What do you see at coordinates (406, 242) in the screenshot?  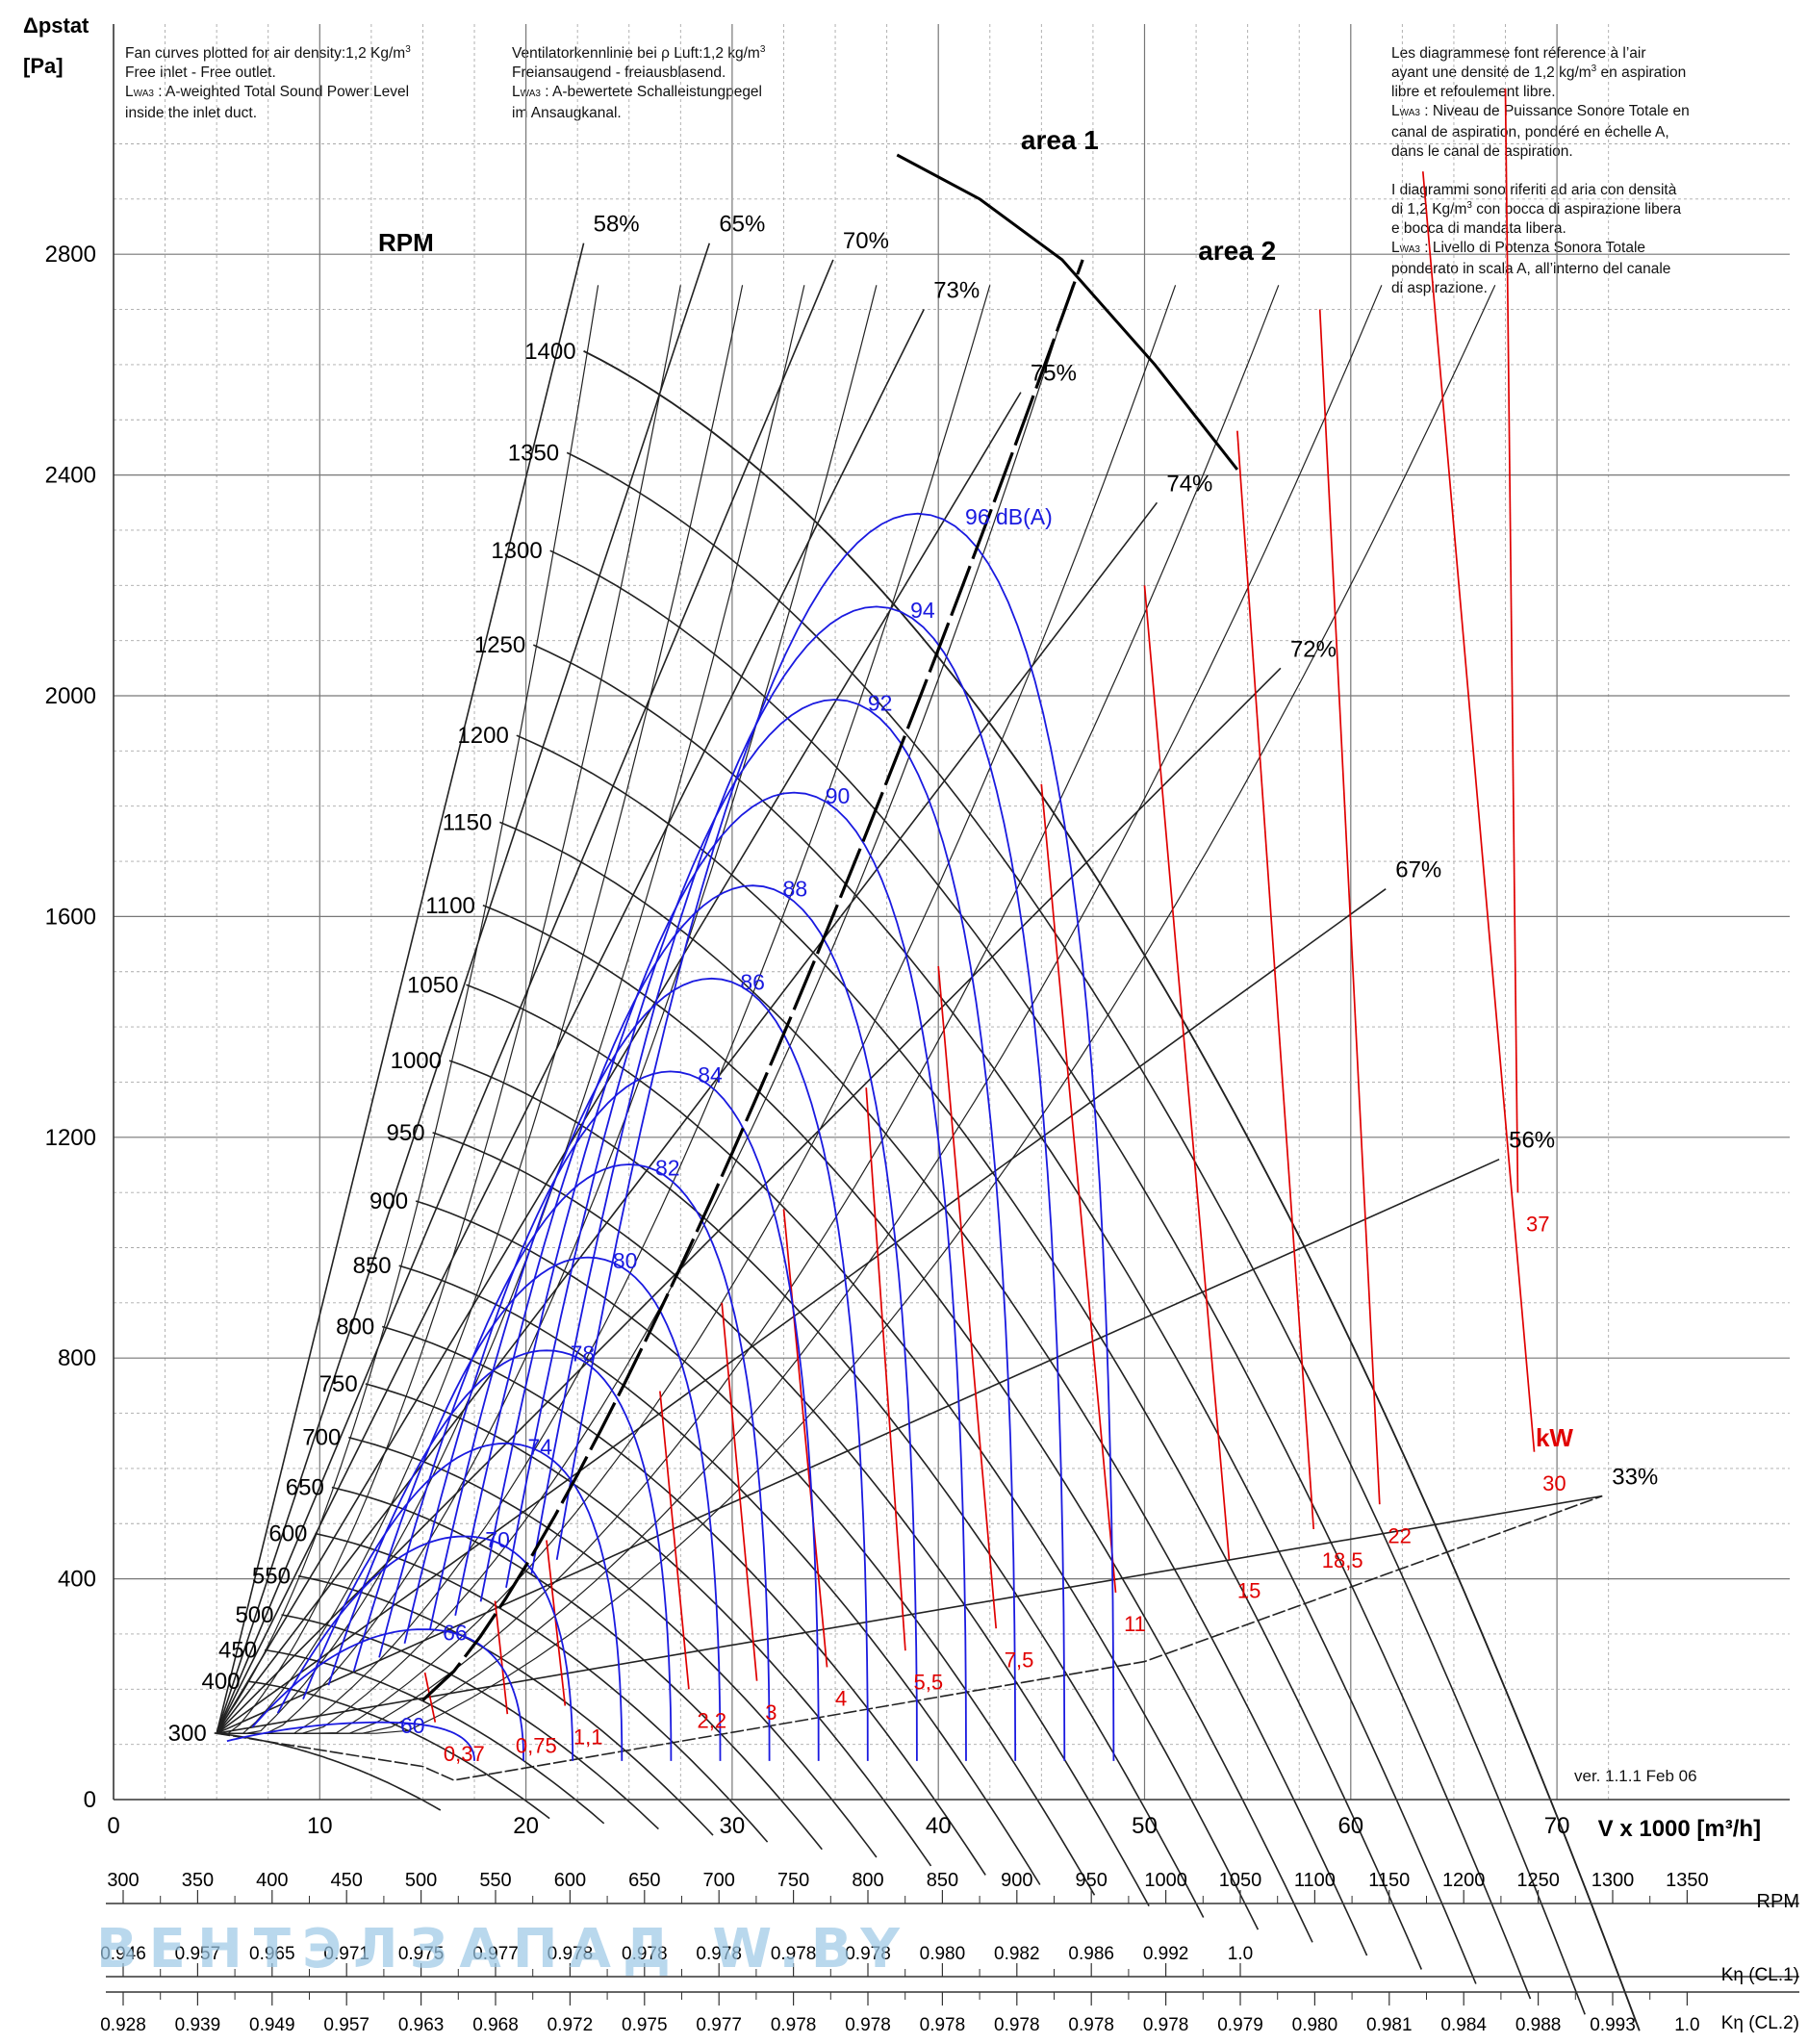 I see `rpm-title: RPM` at bounding box center [406, 242].